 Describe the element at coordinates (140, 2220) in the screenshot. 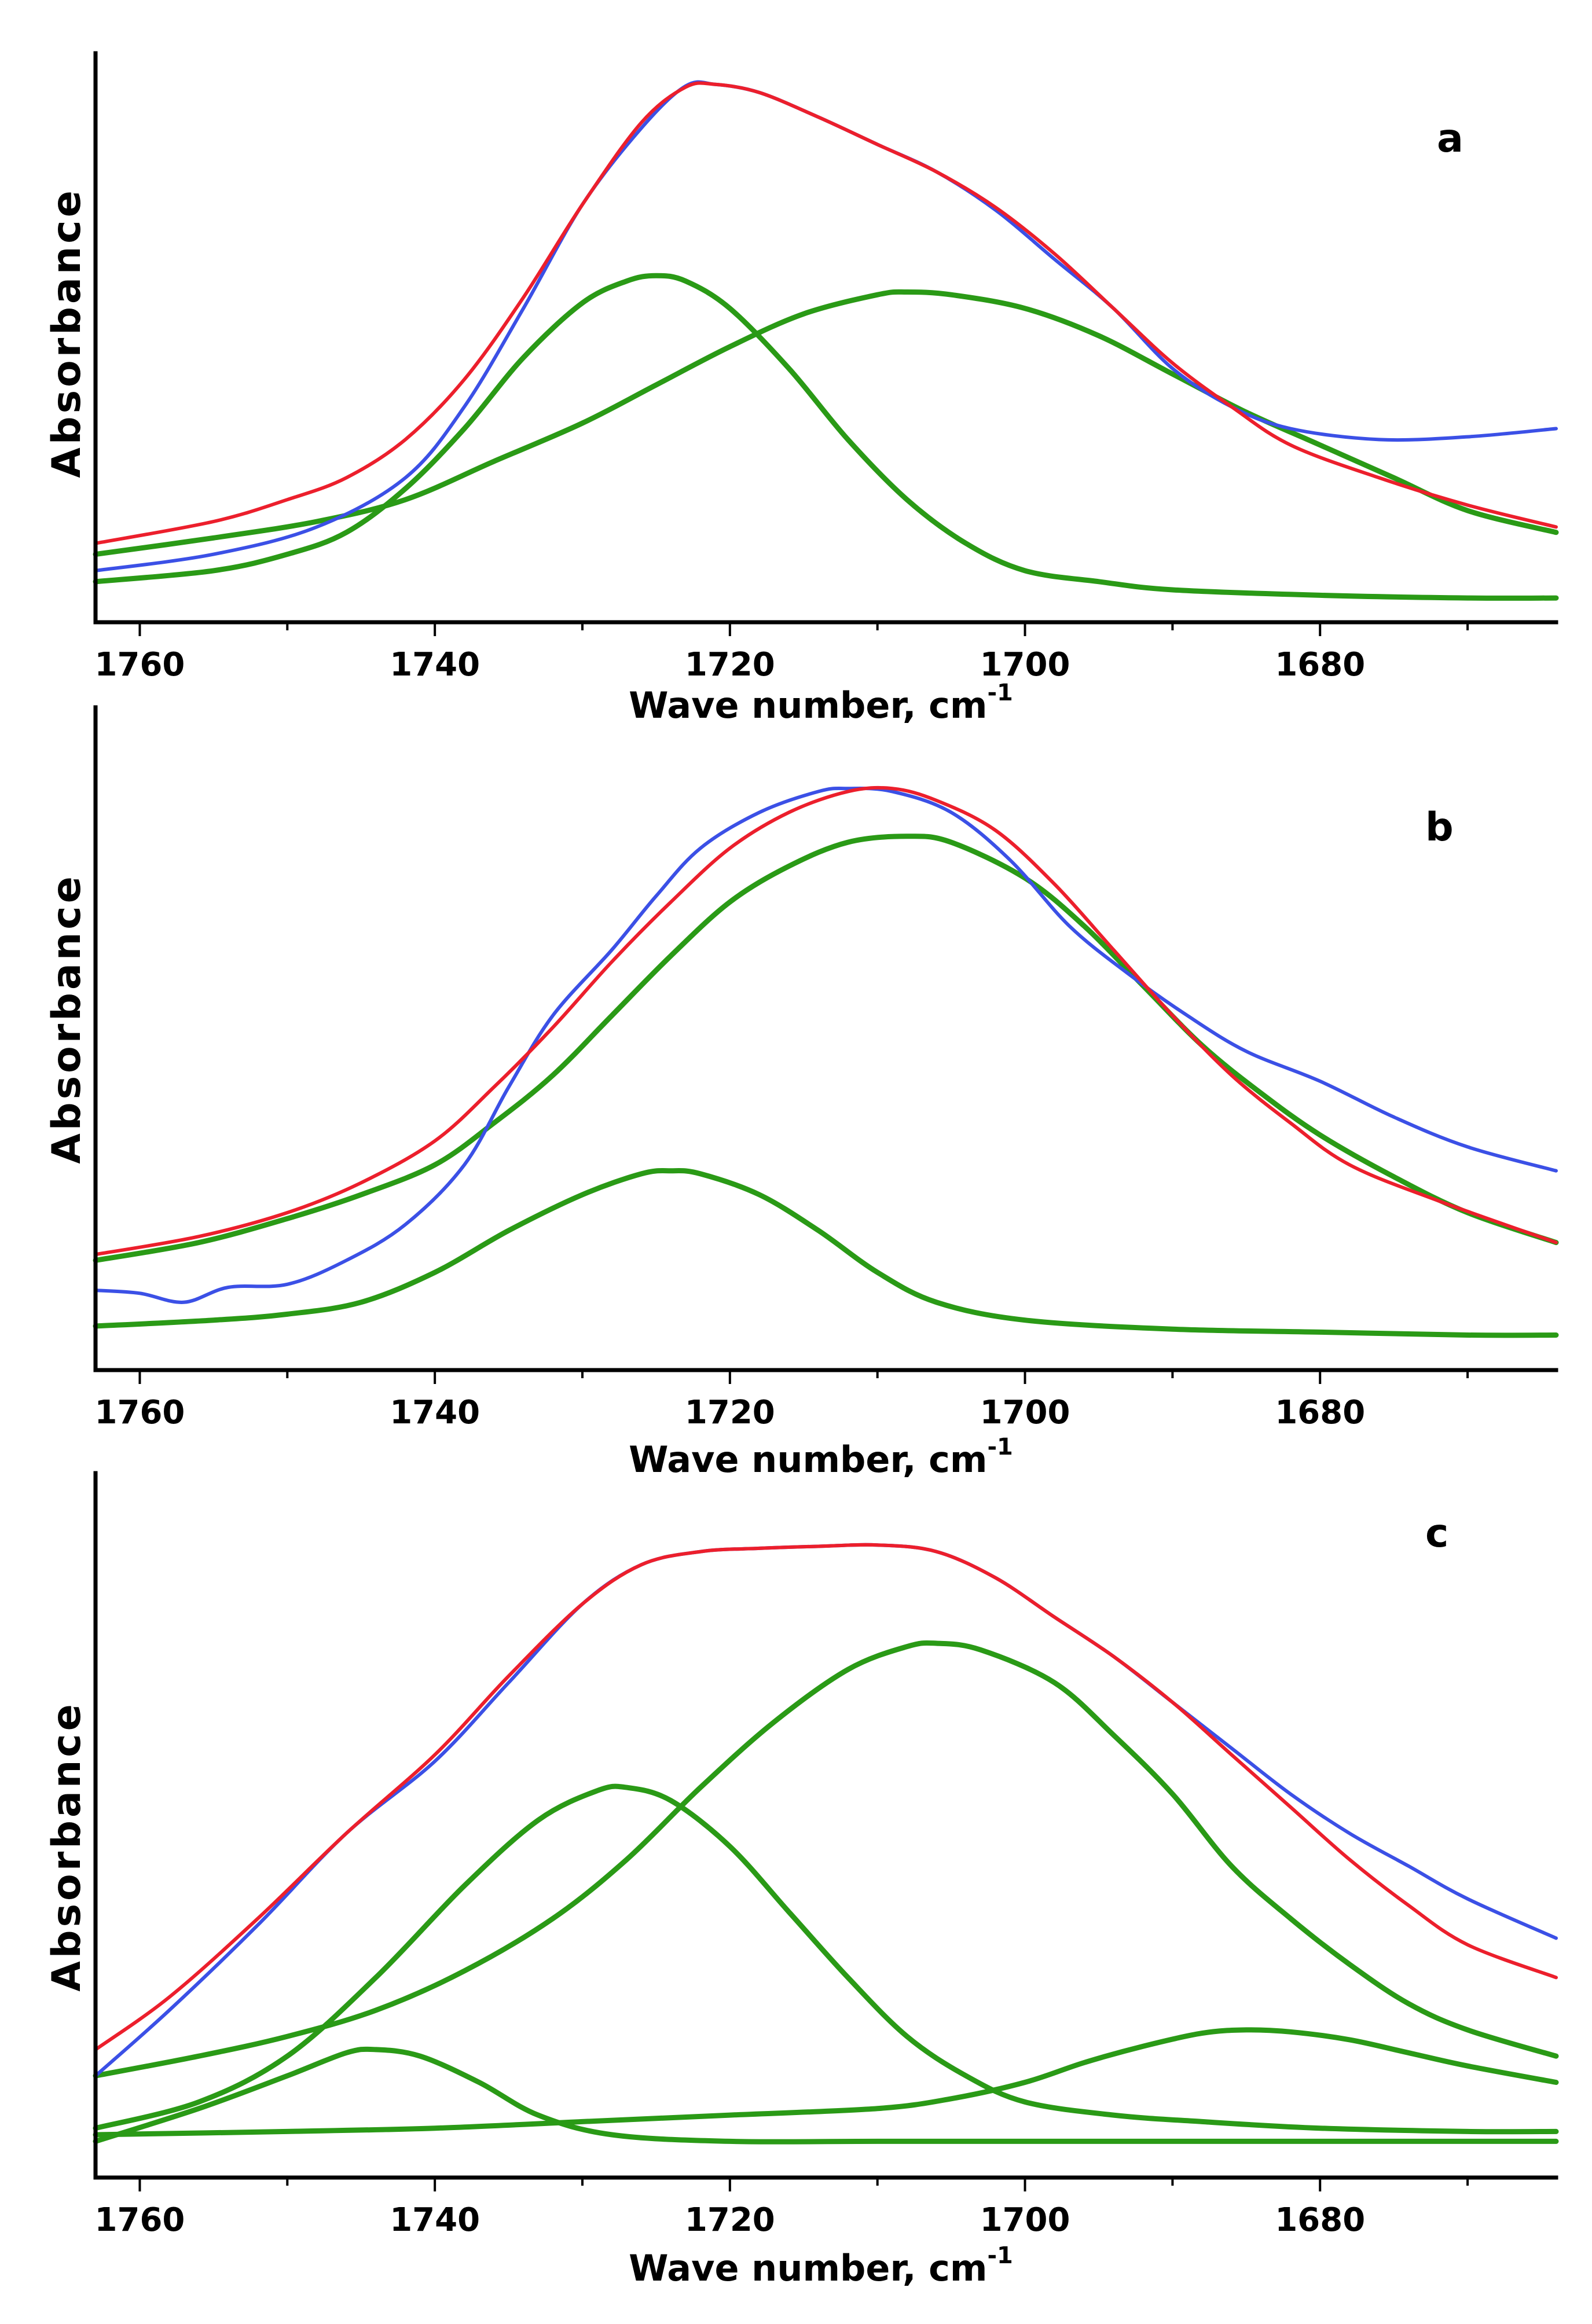

I see `panel-c-x-tick-label-1760: 1760` at that location.